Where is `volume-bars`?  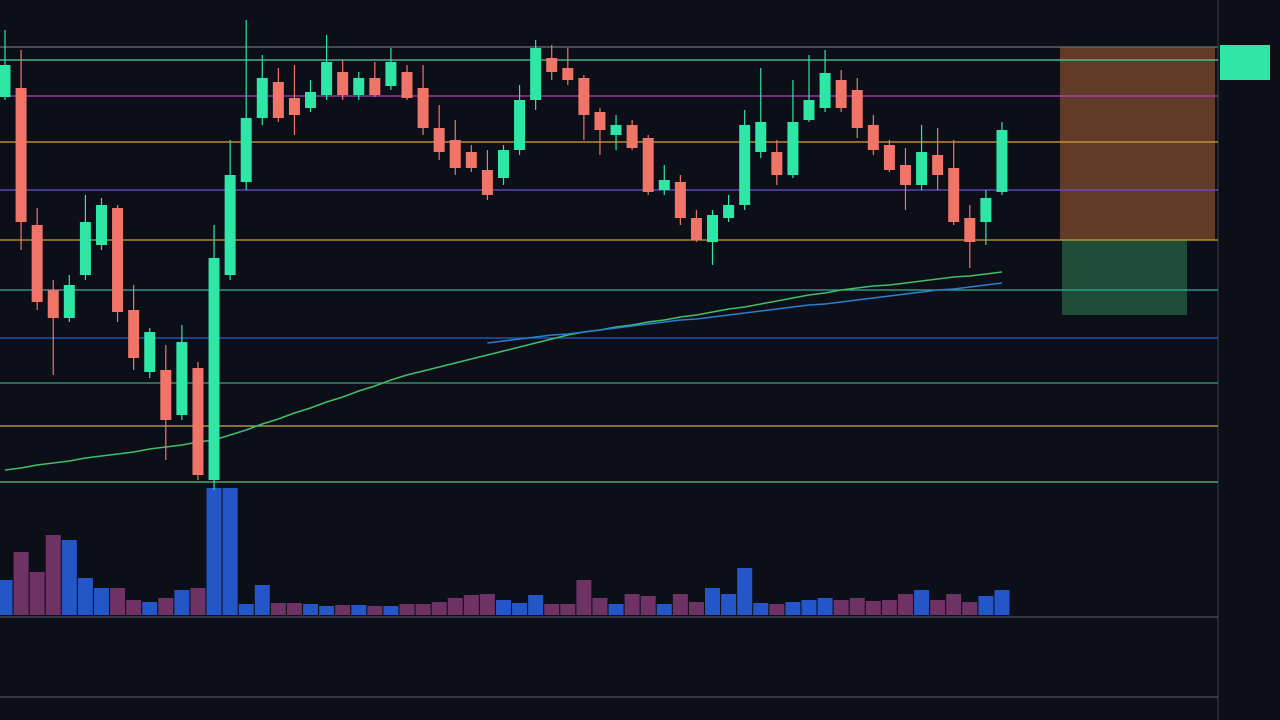 volume-bars is located at coordinates (505, 551).